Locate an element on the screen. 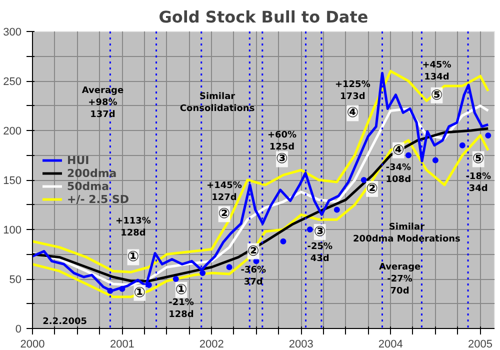 This screenshot has height=350, width=500. chart-title: Gold Stock Bull to Date is located at coordinates (263, 17).